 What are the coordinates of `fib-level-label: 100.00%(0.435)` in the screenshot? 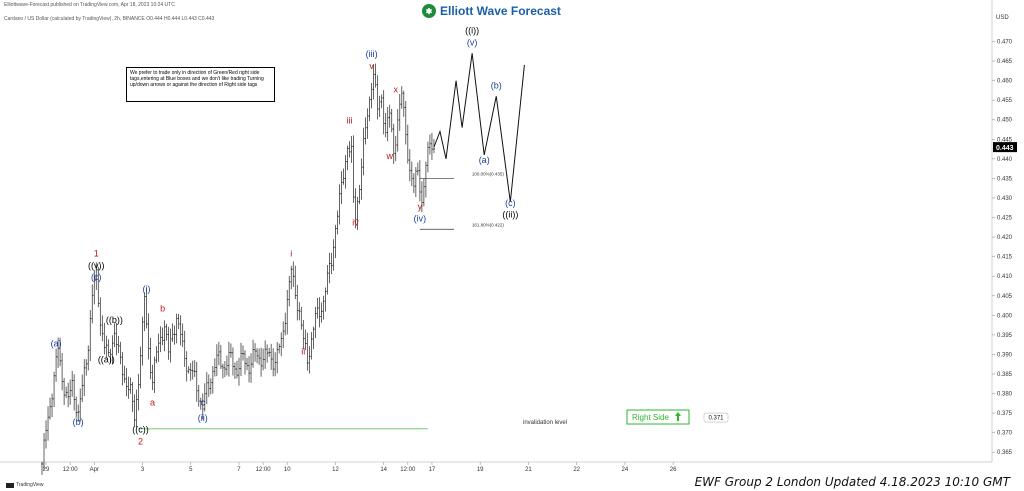 It's located at (488, 173).